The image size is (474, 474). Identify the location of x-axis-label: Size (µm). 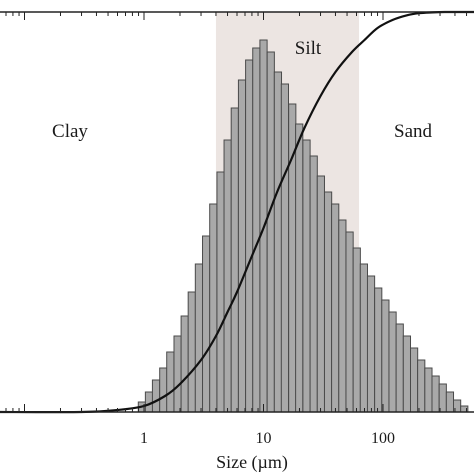
(252, 462).